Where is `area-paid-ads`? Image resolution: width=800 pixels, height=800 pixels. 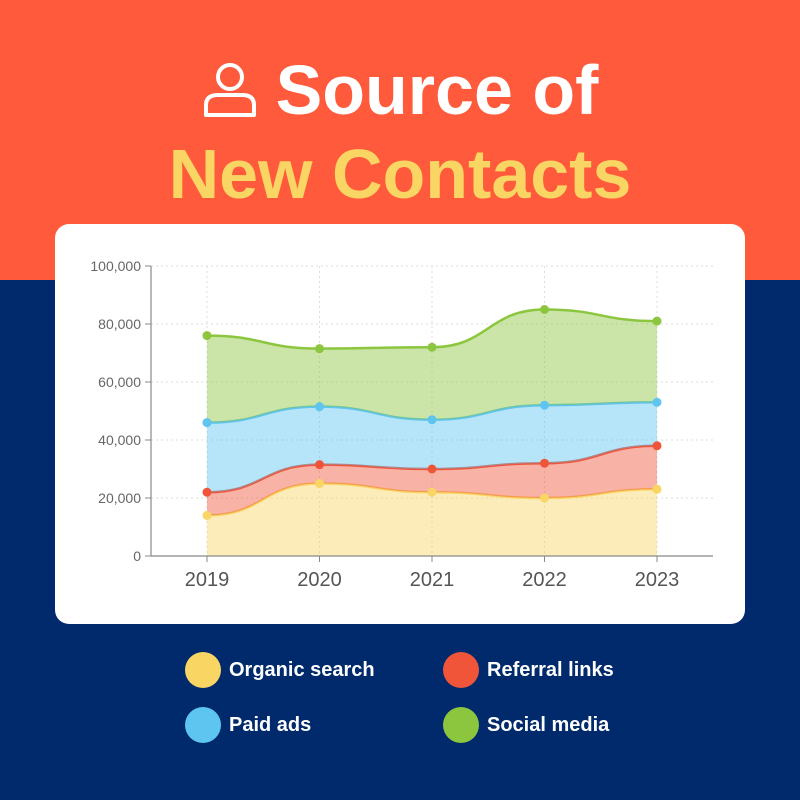
area-paid-ads is located at coordinates (432, 447).